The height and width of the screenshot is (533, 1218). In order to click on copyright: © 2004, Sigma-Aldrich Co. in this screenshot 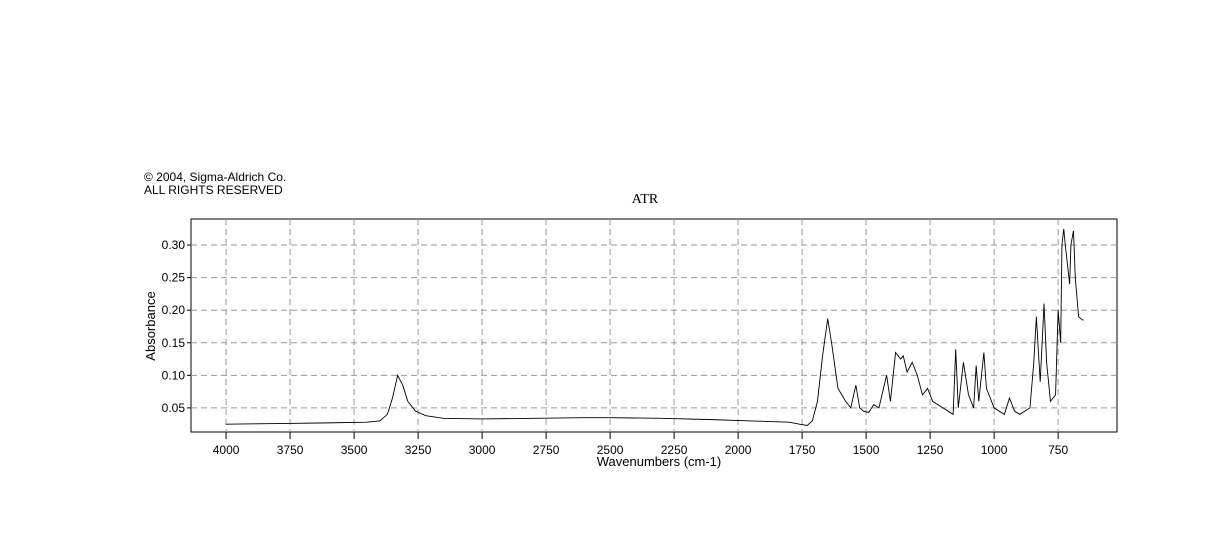, I will do `click(215, 177)`.